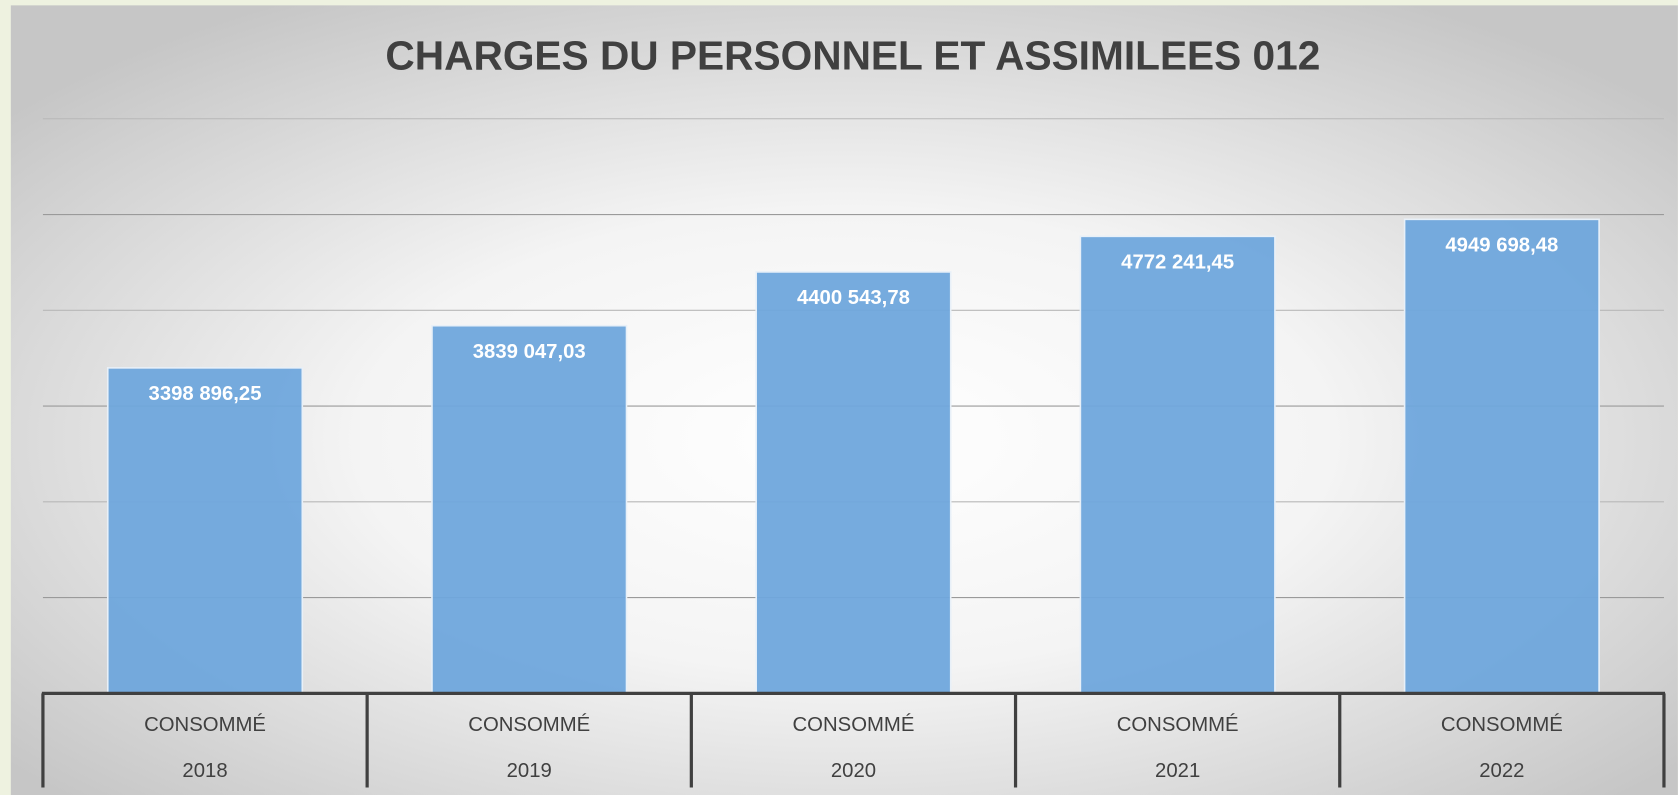 Image resolution: width=1678 pixels, height=795 pixels. I want to click on data-label: 3839 047,03, so click(529, 352).